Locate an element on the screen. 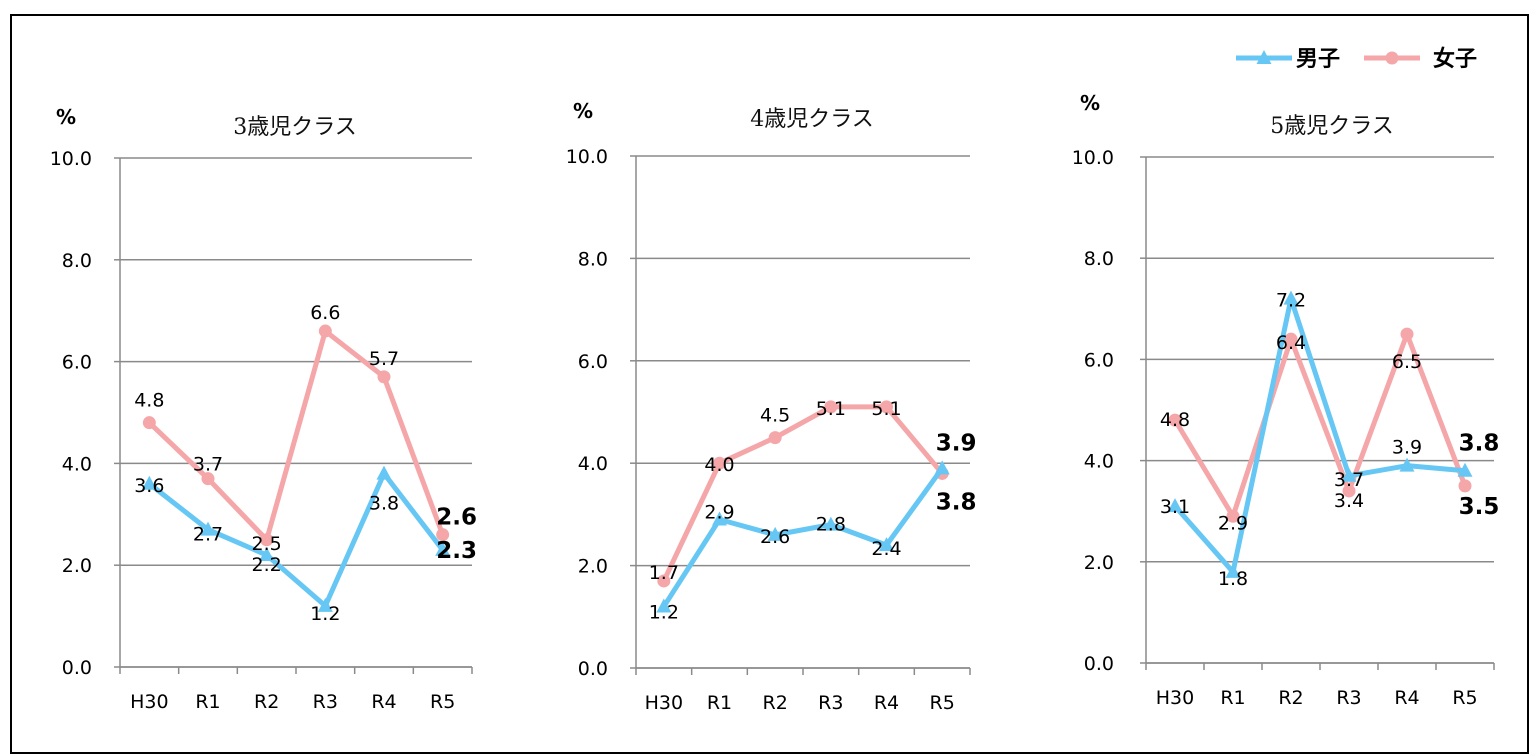 The image size is (1536, 754). data-label-女子: 6.5 is located at coordinates (1407, 362).